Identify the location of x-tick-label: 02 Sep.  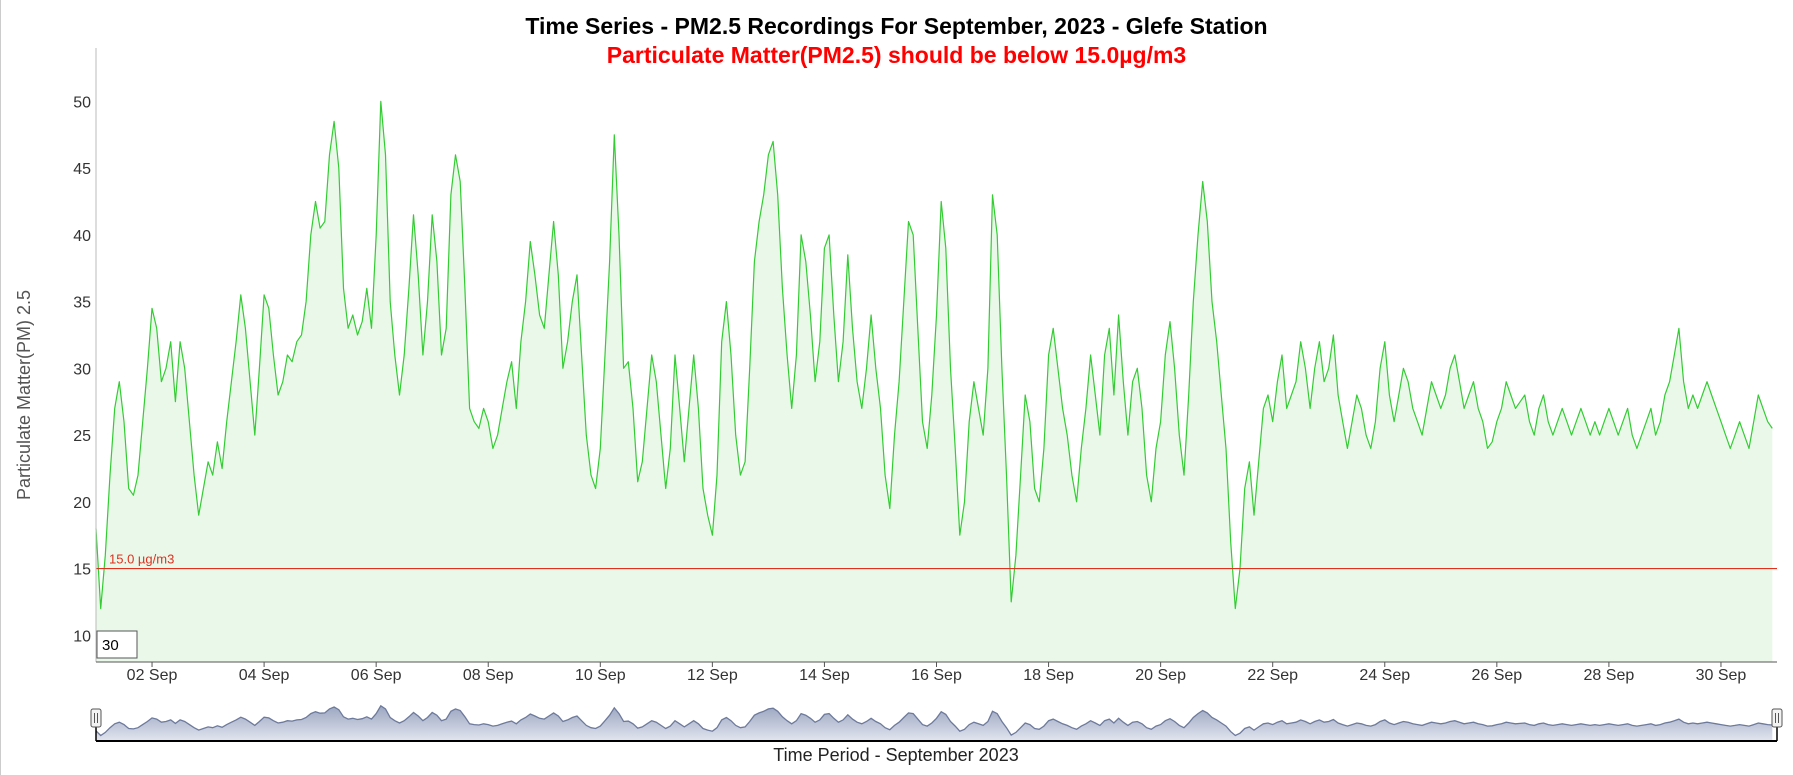
(152, 675).